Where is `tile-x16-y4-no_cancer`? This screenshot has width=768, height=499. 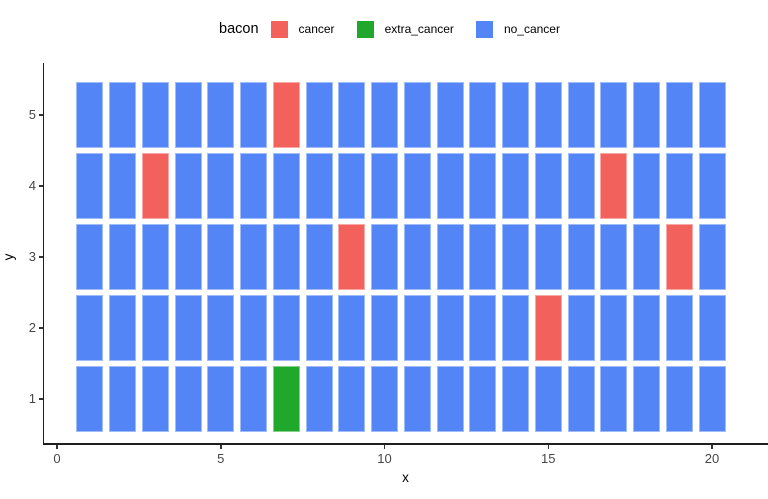
tile-x16-y4-no_cancer is located at coordinates (581, 186).